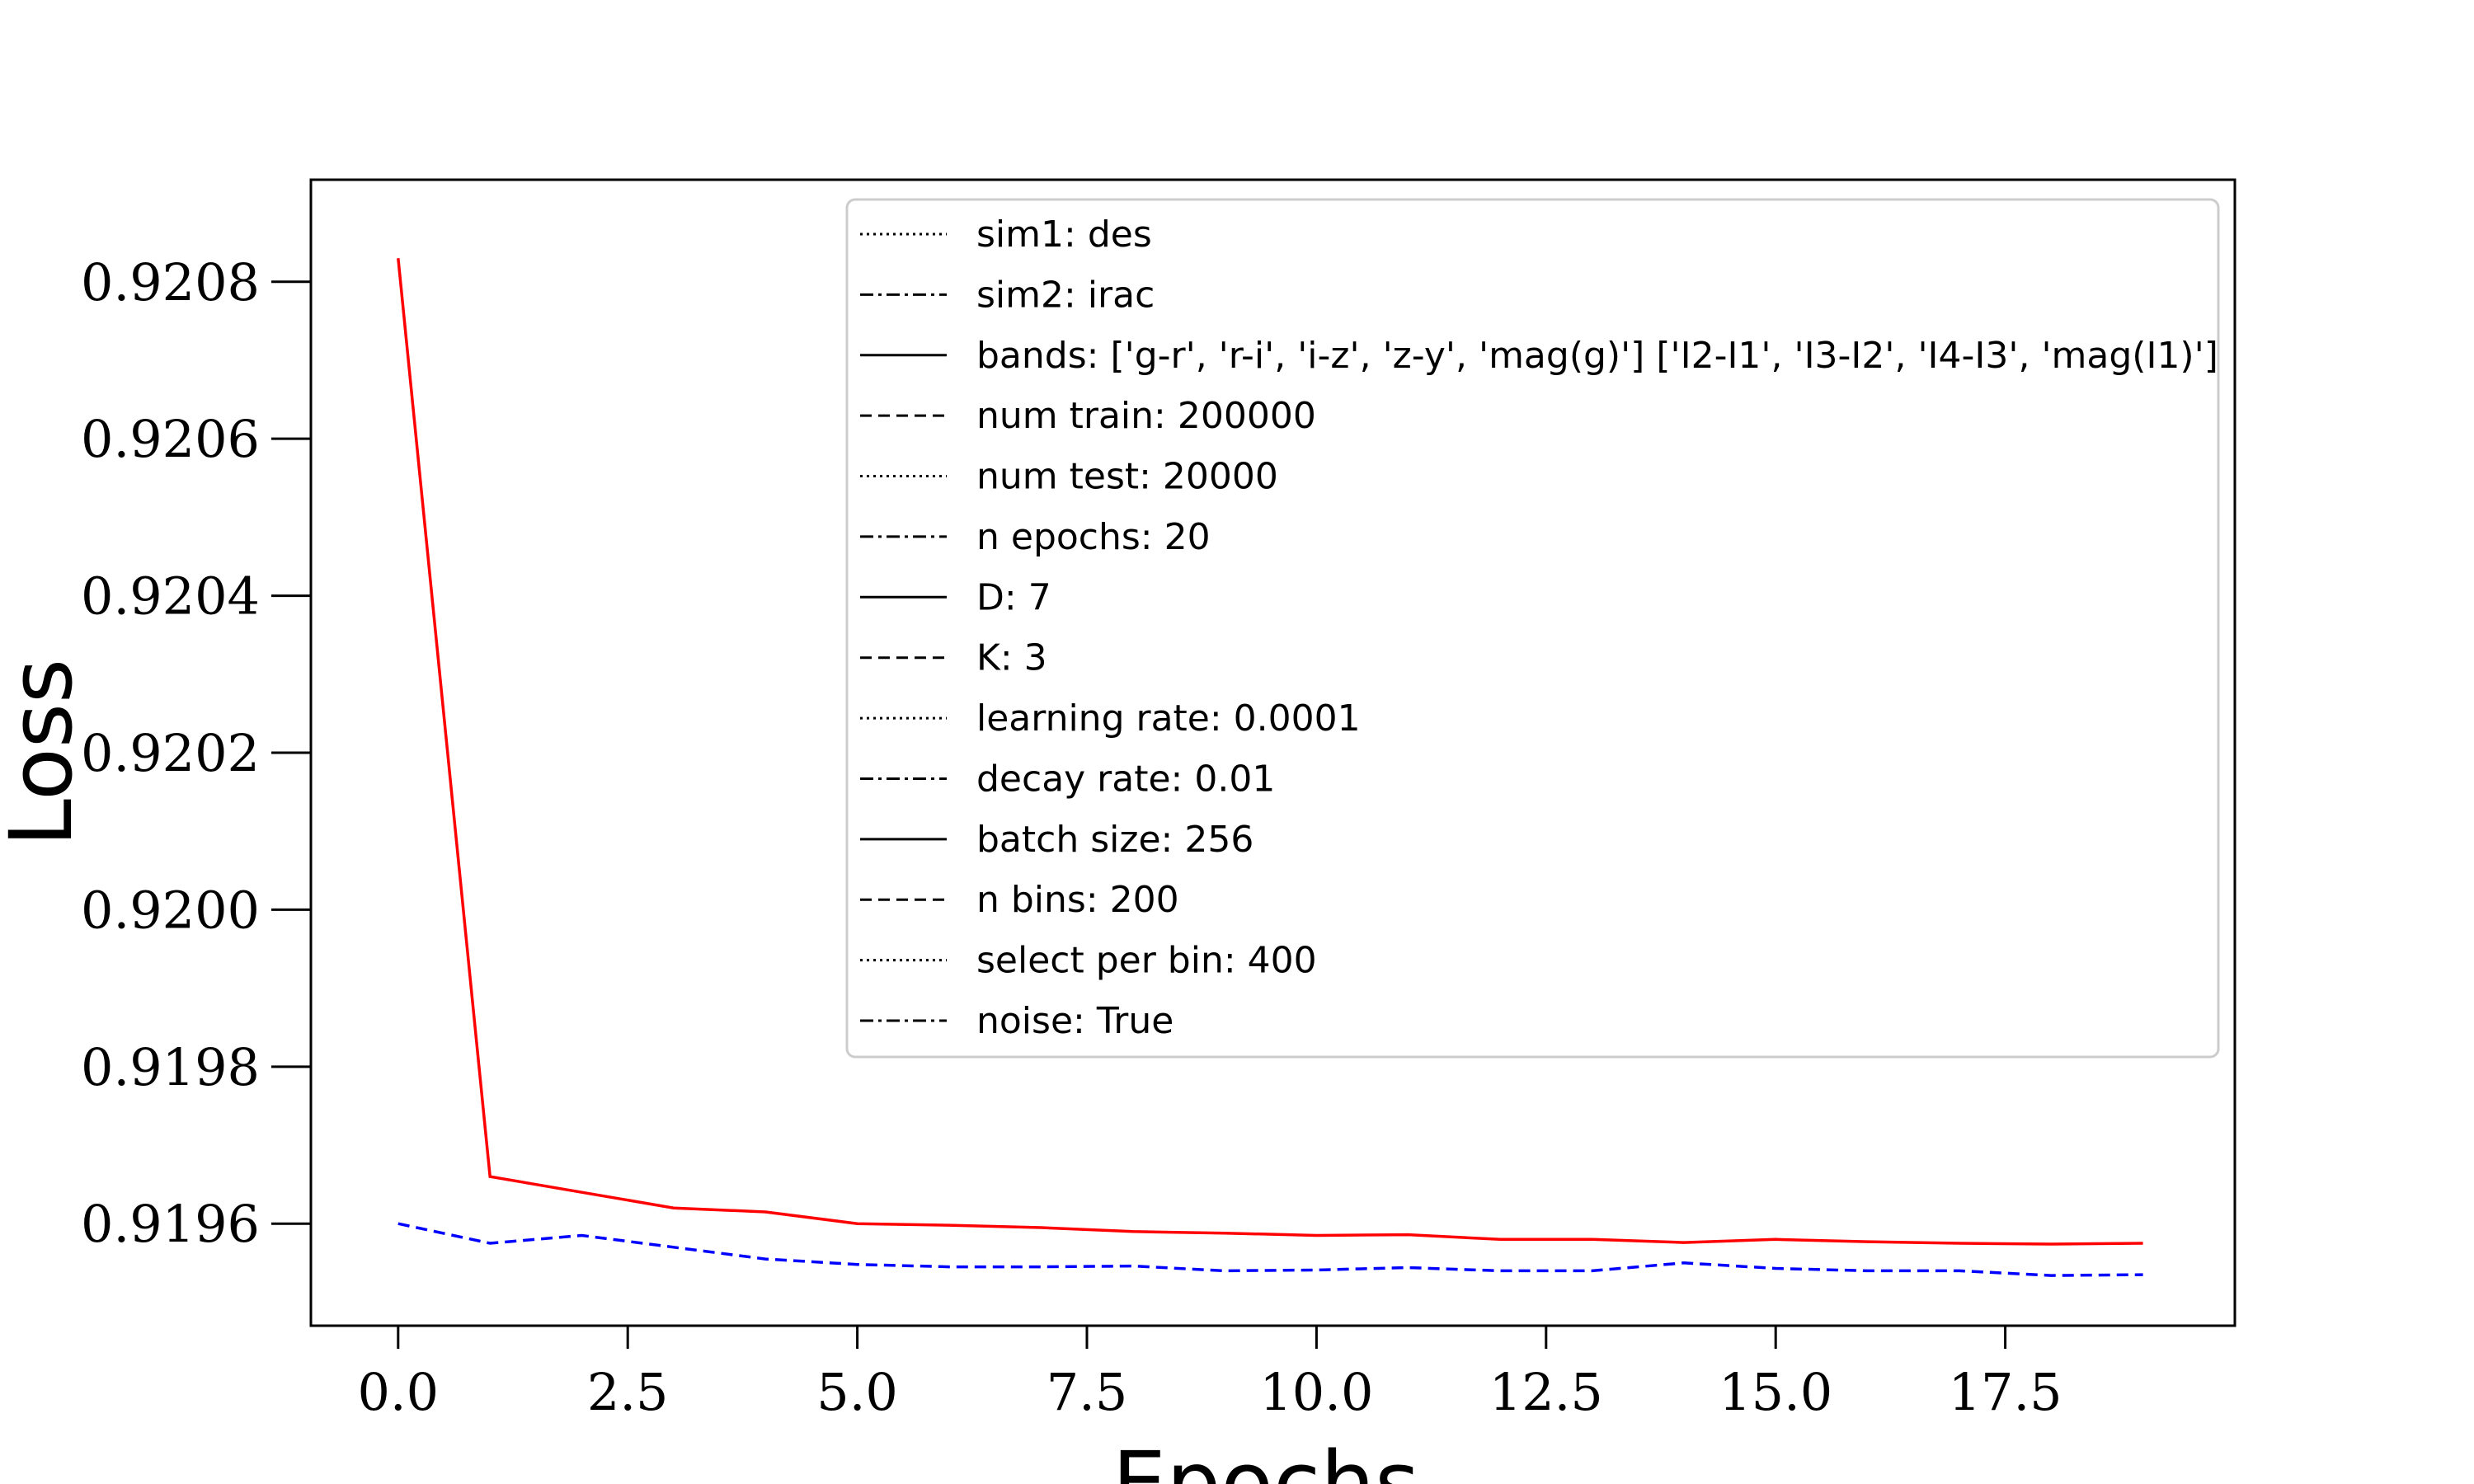 Image resolution: width=2474 pixels, height=1484 pixels. Describe the element at coordinates (1011, 658) in the screenshot. I see `legend-label: K: 3` at that location.